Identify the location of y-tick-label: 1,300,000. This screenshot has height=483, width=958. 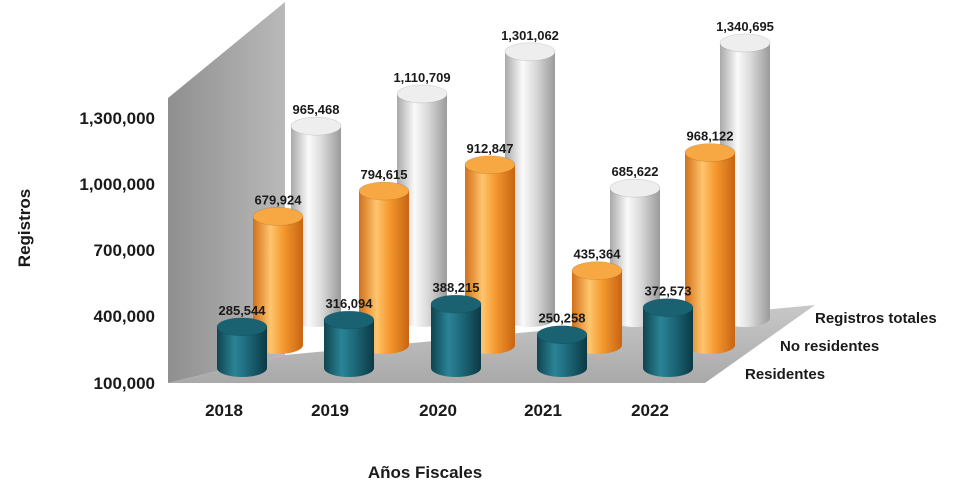
(117, 118).